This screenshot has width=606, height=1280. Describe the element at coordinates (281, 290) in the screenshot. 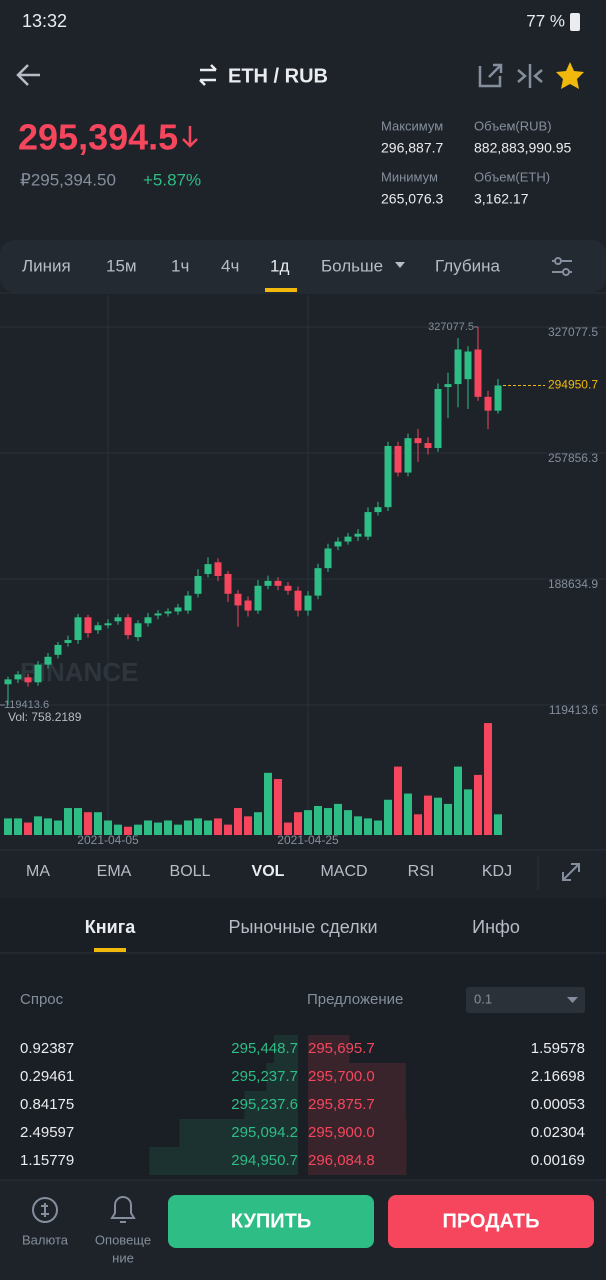

I see `active-indicator` at that location.